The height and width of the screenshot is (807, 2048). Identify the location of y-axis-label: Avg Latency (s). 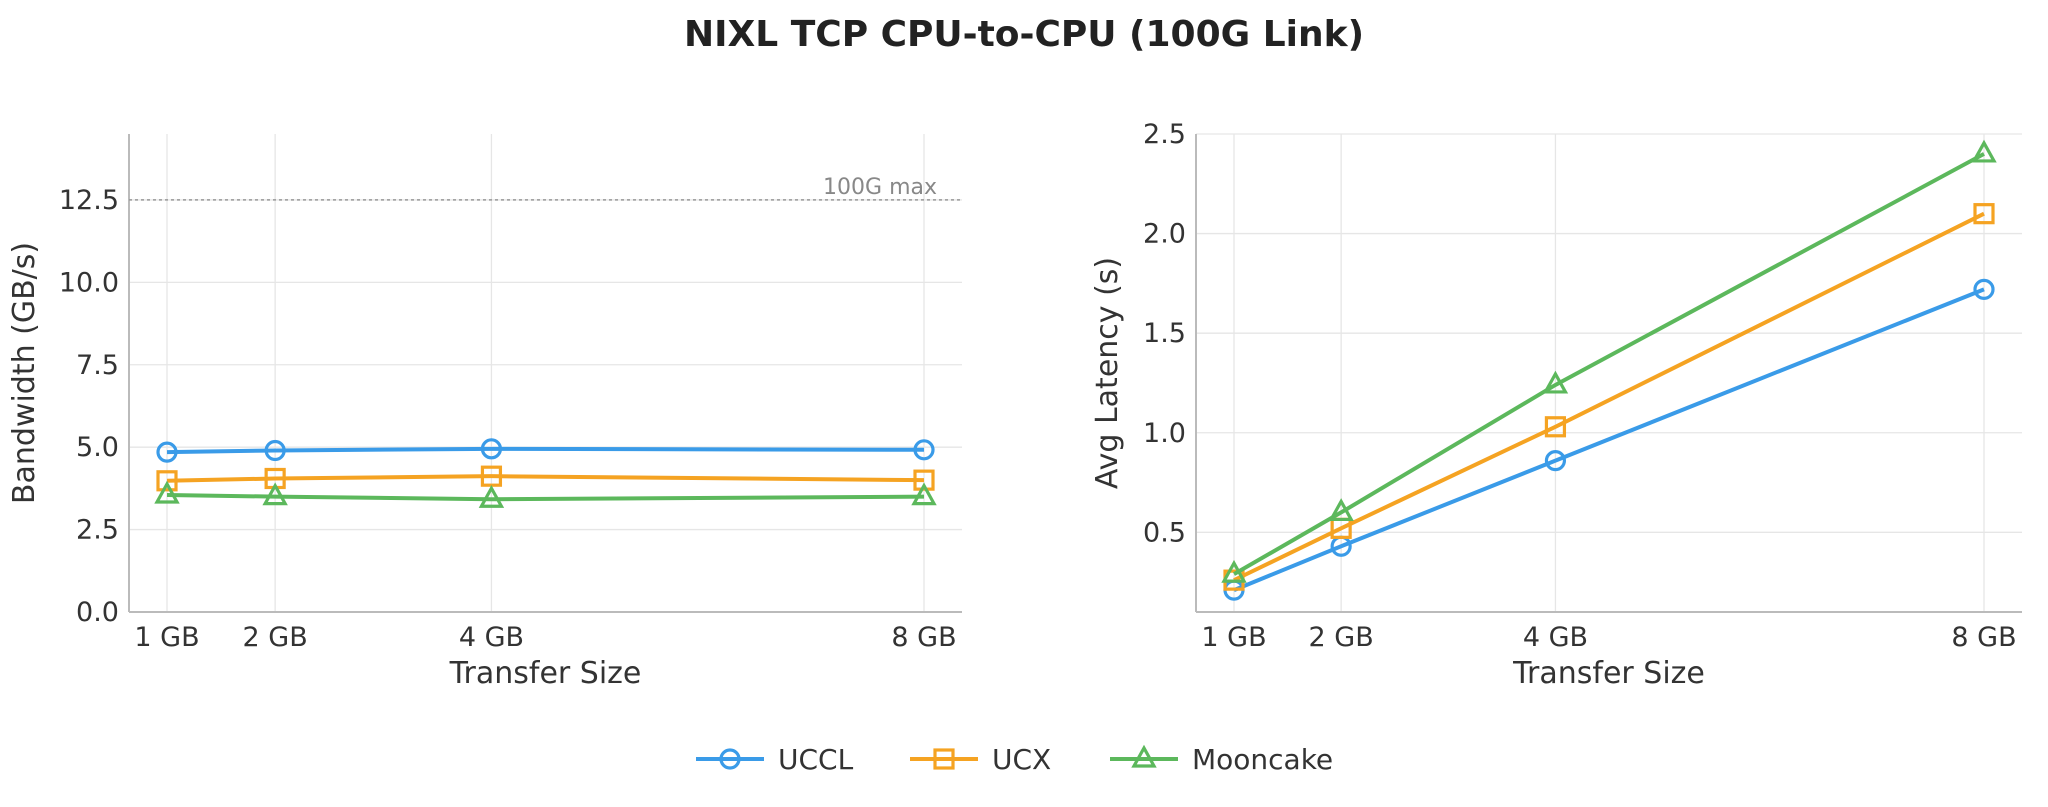
(1107, 373).